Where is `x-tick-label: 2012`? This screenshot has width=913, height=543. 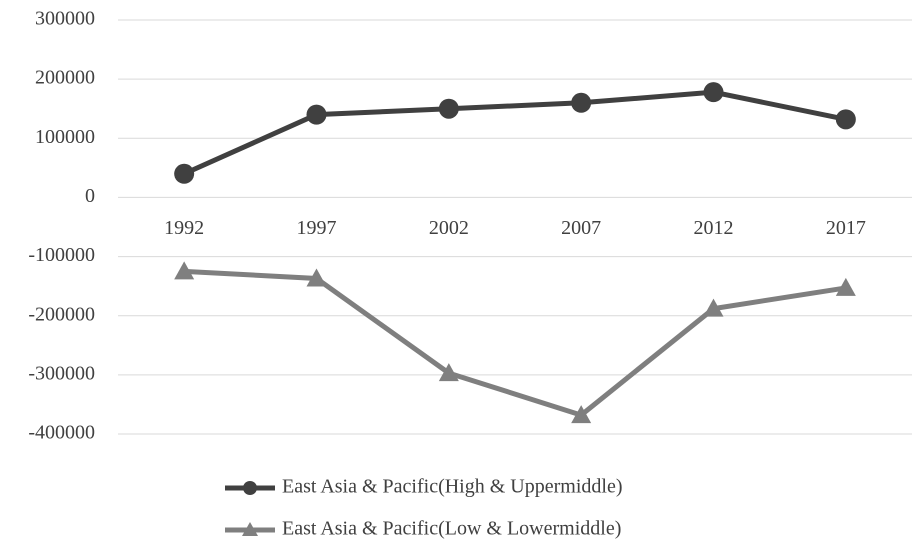 x-tick-label: 2012 is located at coordinates (714, 228).